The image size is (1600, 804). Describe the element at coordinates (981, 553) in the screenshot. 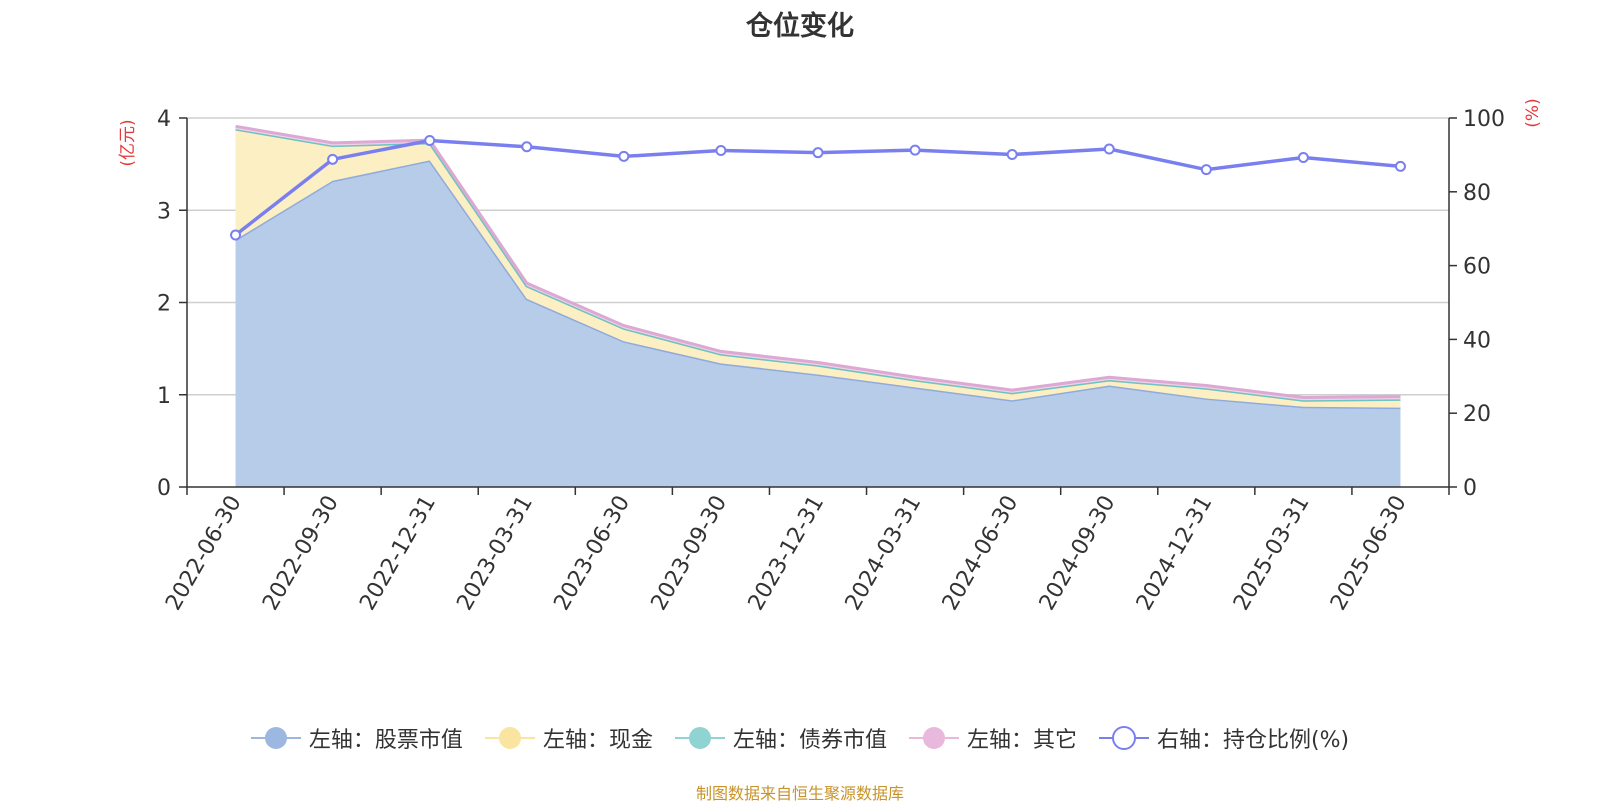

I see `x-axis-tick-label: 2024-06-30` at that location.